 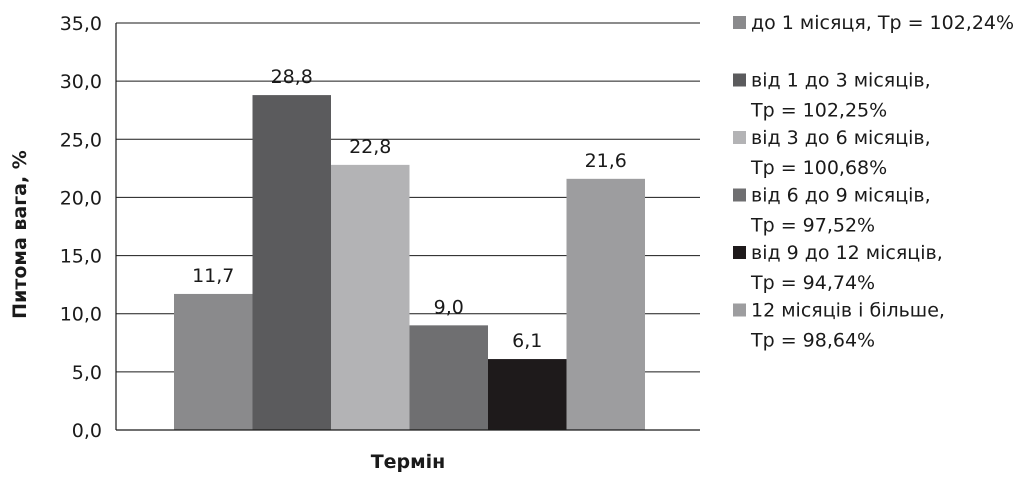 What do you see at coordinates (812, 226) in the screenshot?
I see `legend-label: Тр = 97,52%` at bounding box center [812, 226].